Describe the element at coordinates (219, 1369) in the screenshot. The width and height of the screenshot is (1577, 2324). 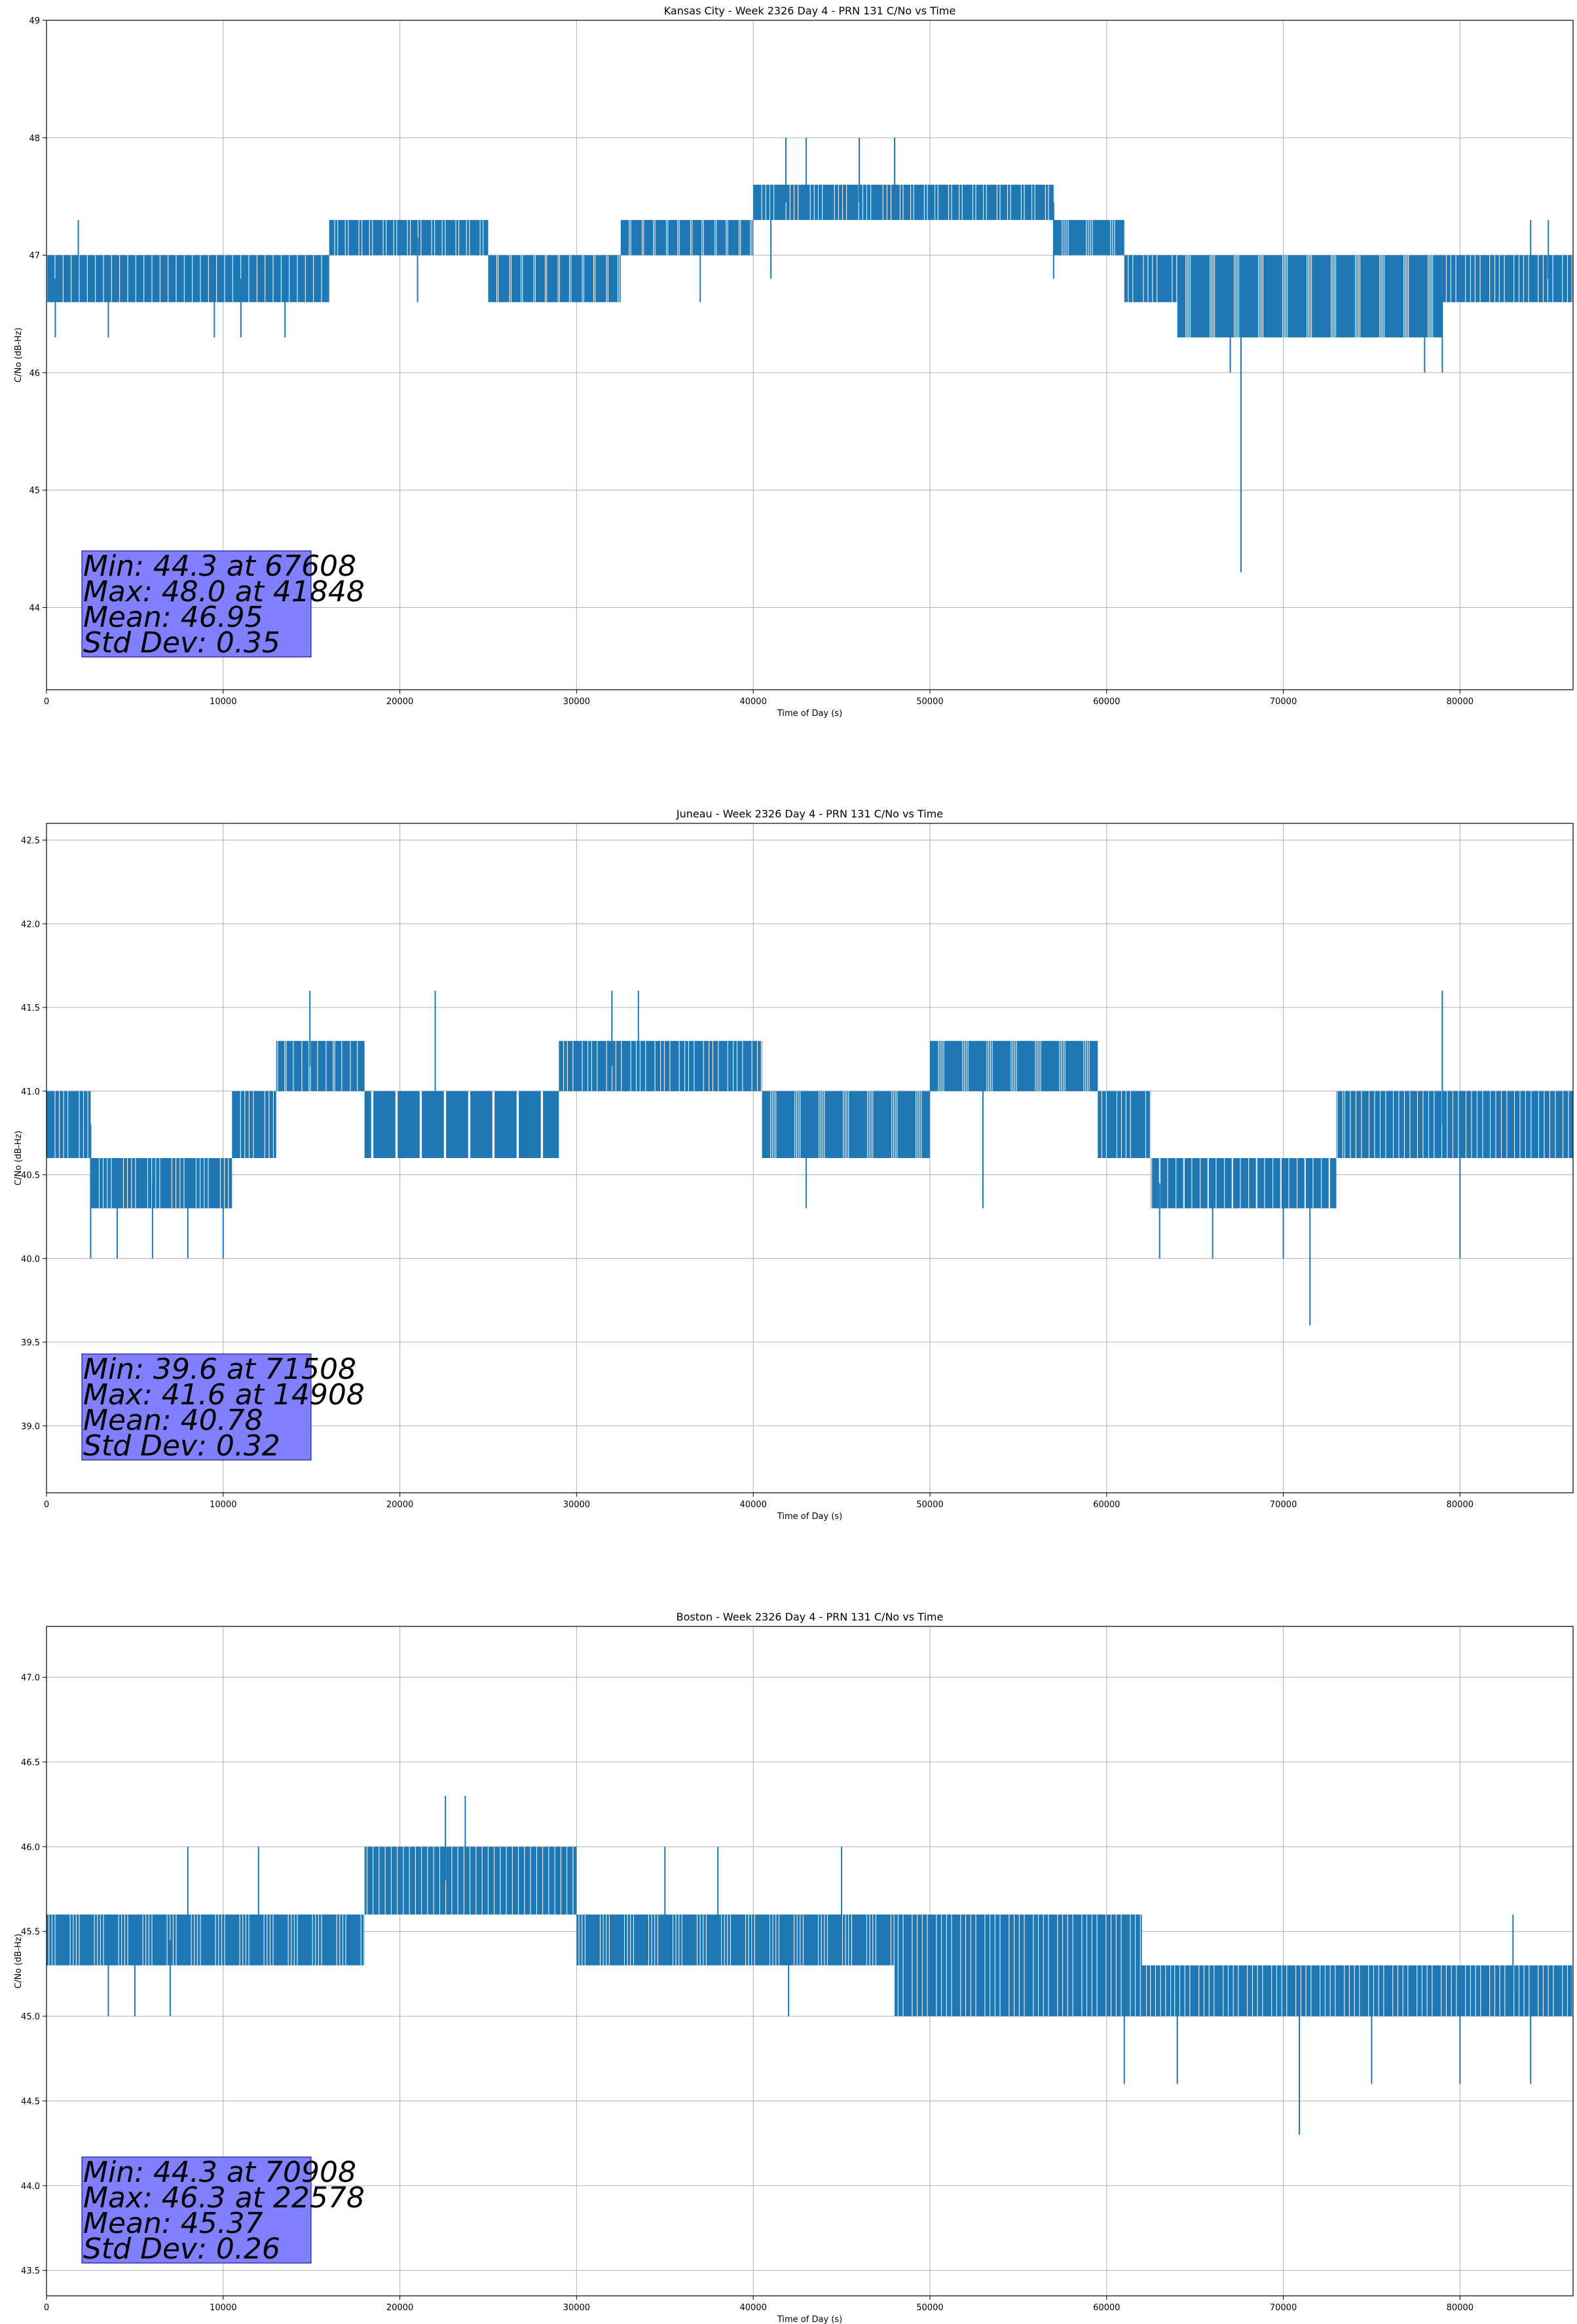
I see `stats-min: Min: 39.6 at 71508` at that location.